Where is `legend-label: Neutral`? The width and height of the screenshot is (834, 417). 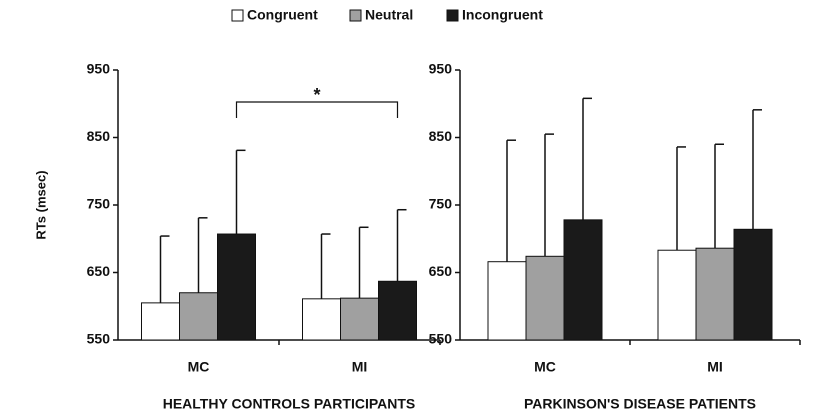 legend-label: Neutral is located at coordinates (389, 15).